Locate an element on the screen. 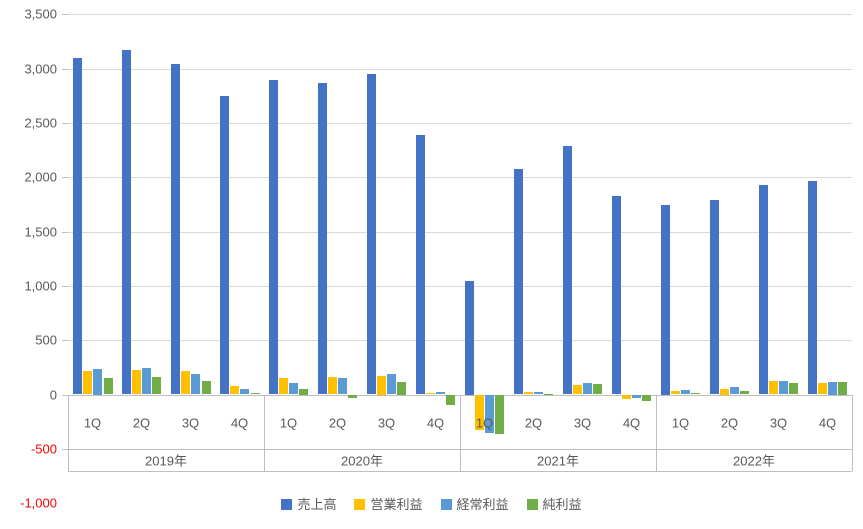  legend-item-ordinary-profit: 経常利益 is located at coordinates (474, 504).